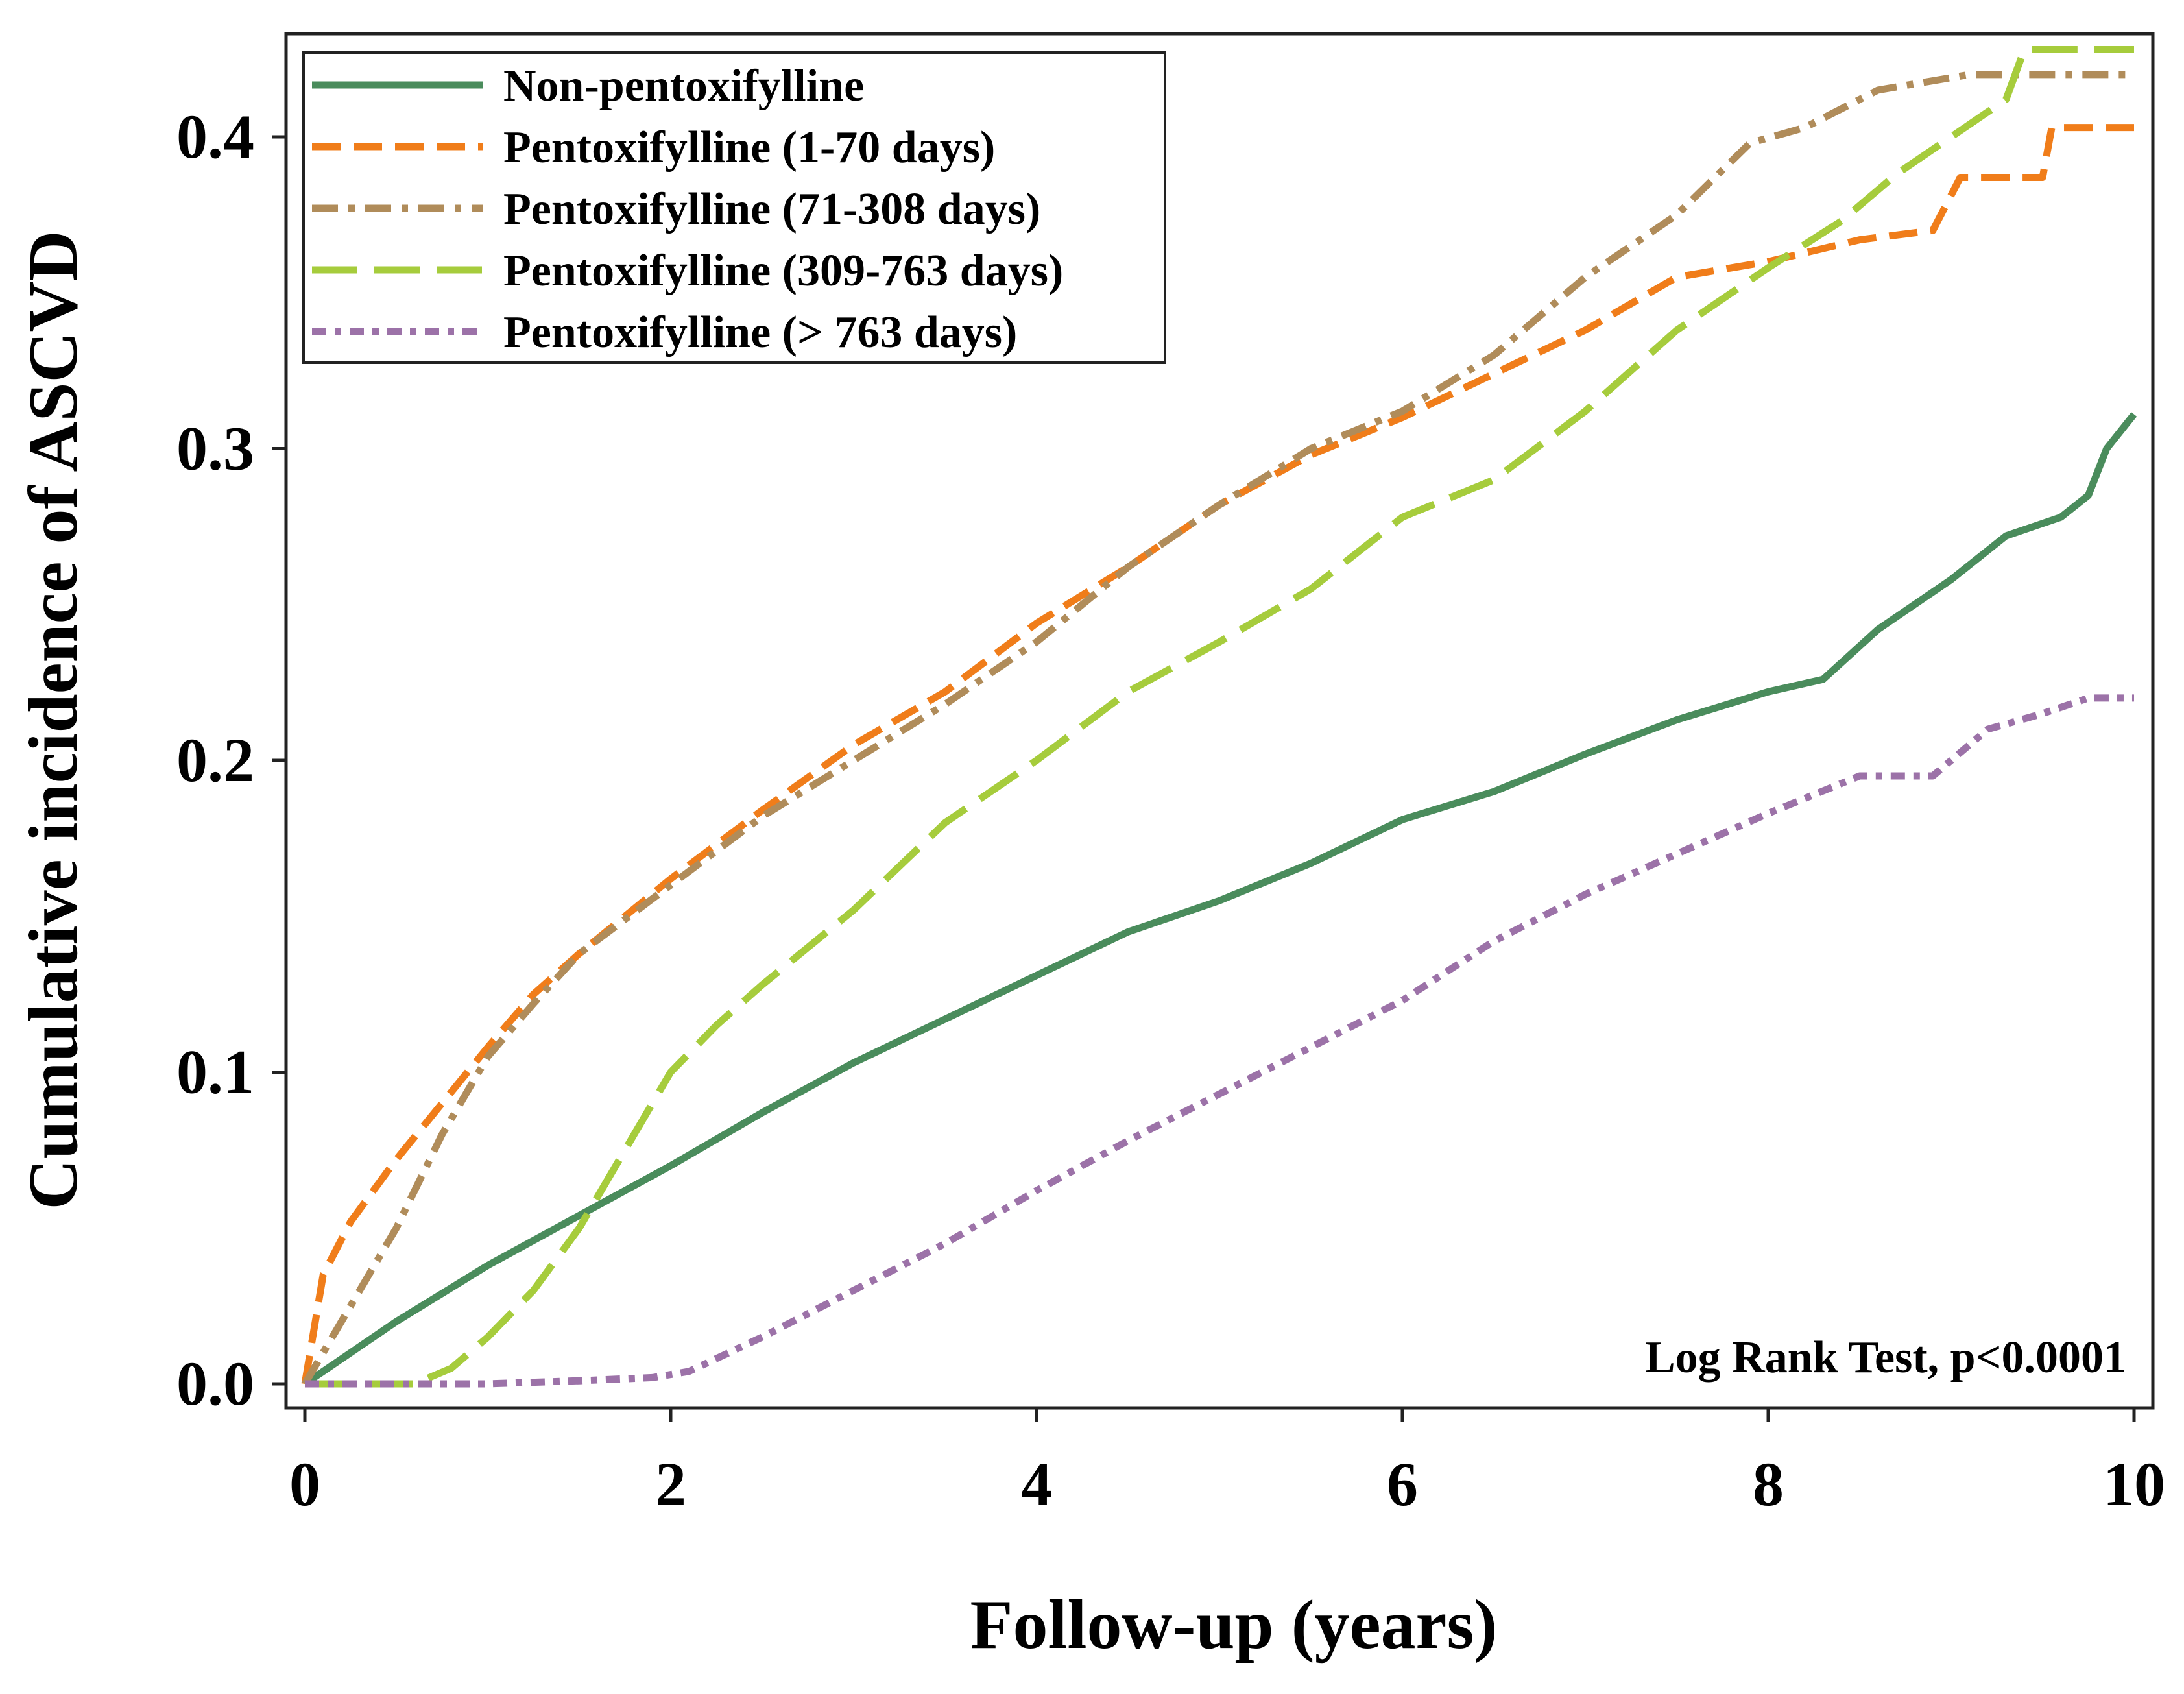 The height and width of the screenshot is (1694, 2184). Describe the element at coordinates (215, 136) in the screenshot. I see `y-tick-label: 0.4` at that location.